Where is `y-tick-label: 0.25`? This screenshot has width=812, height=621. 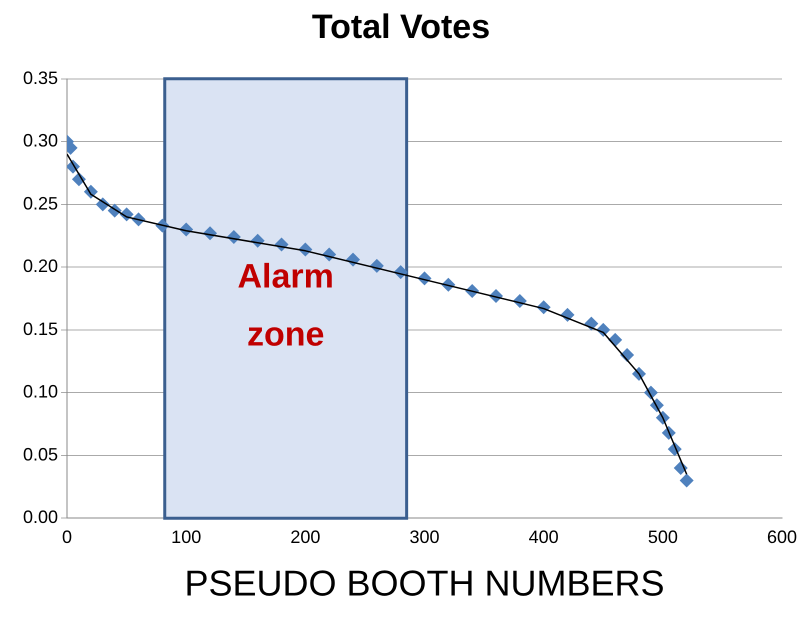 y-tick-label: 0.25 is located at coordinates (40, 203).